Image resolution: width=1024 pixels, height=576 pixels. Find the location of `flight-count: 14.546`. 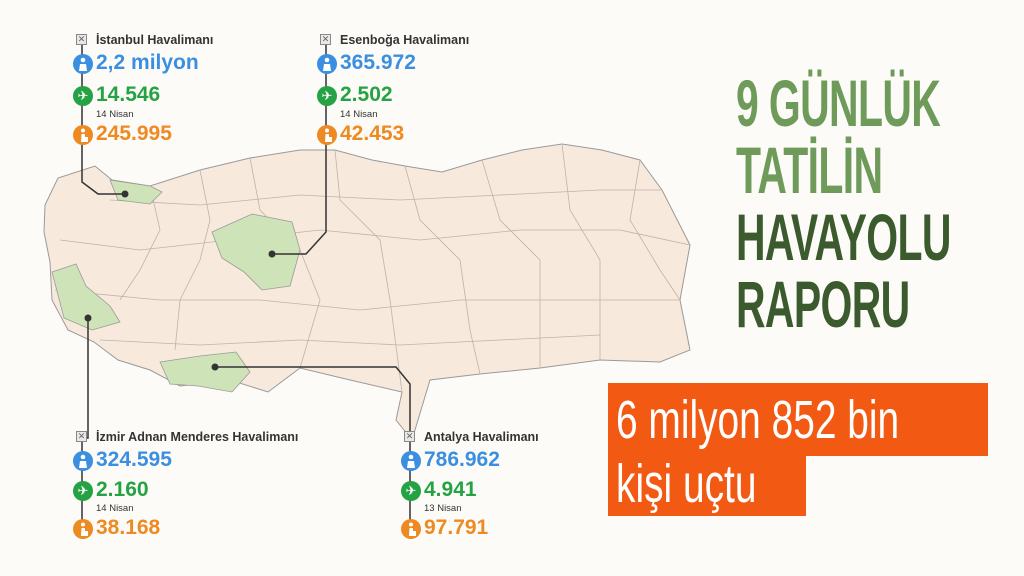

flight-count: 14.546 is located at coordinates (128, 94).